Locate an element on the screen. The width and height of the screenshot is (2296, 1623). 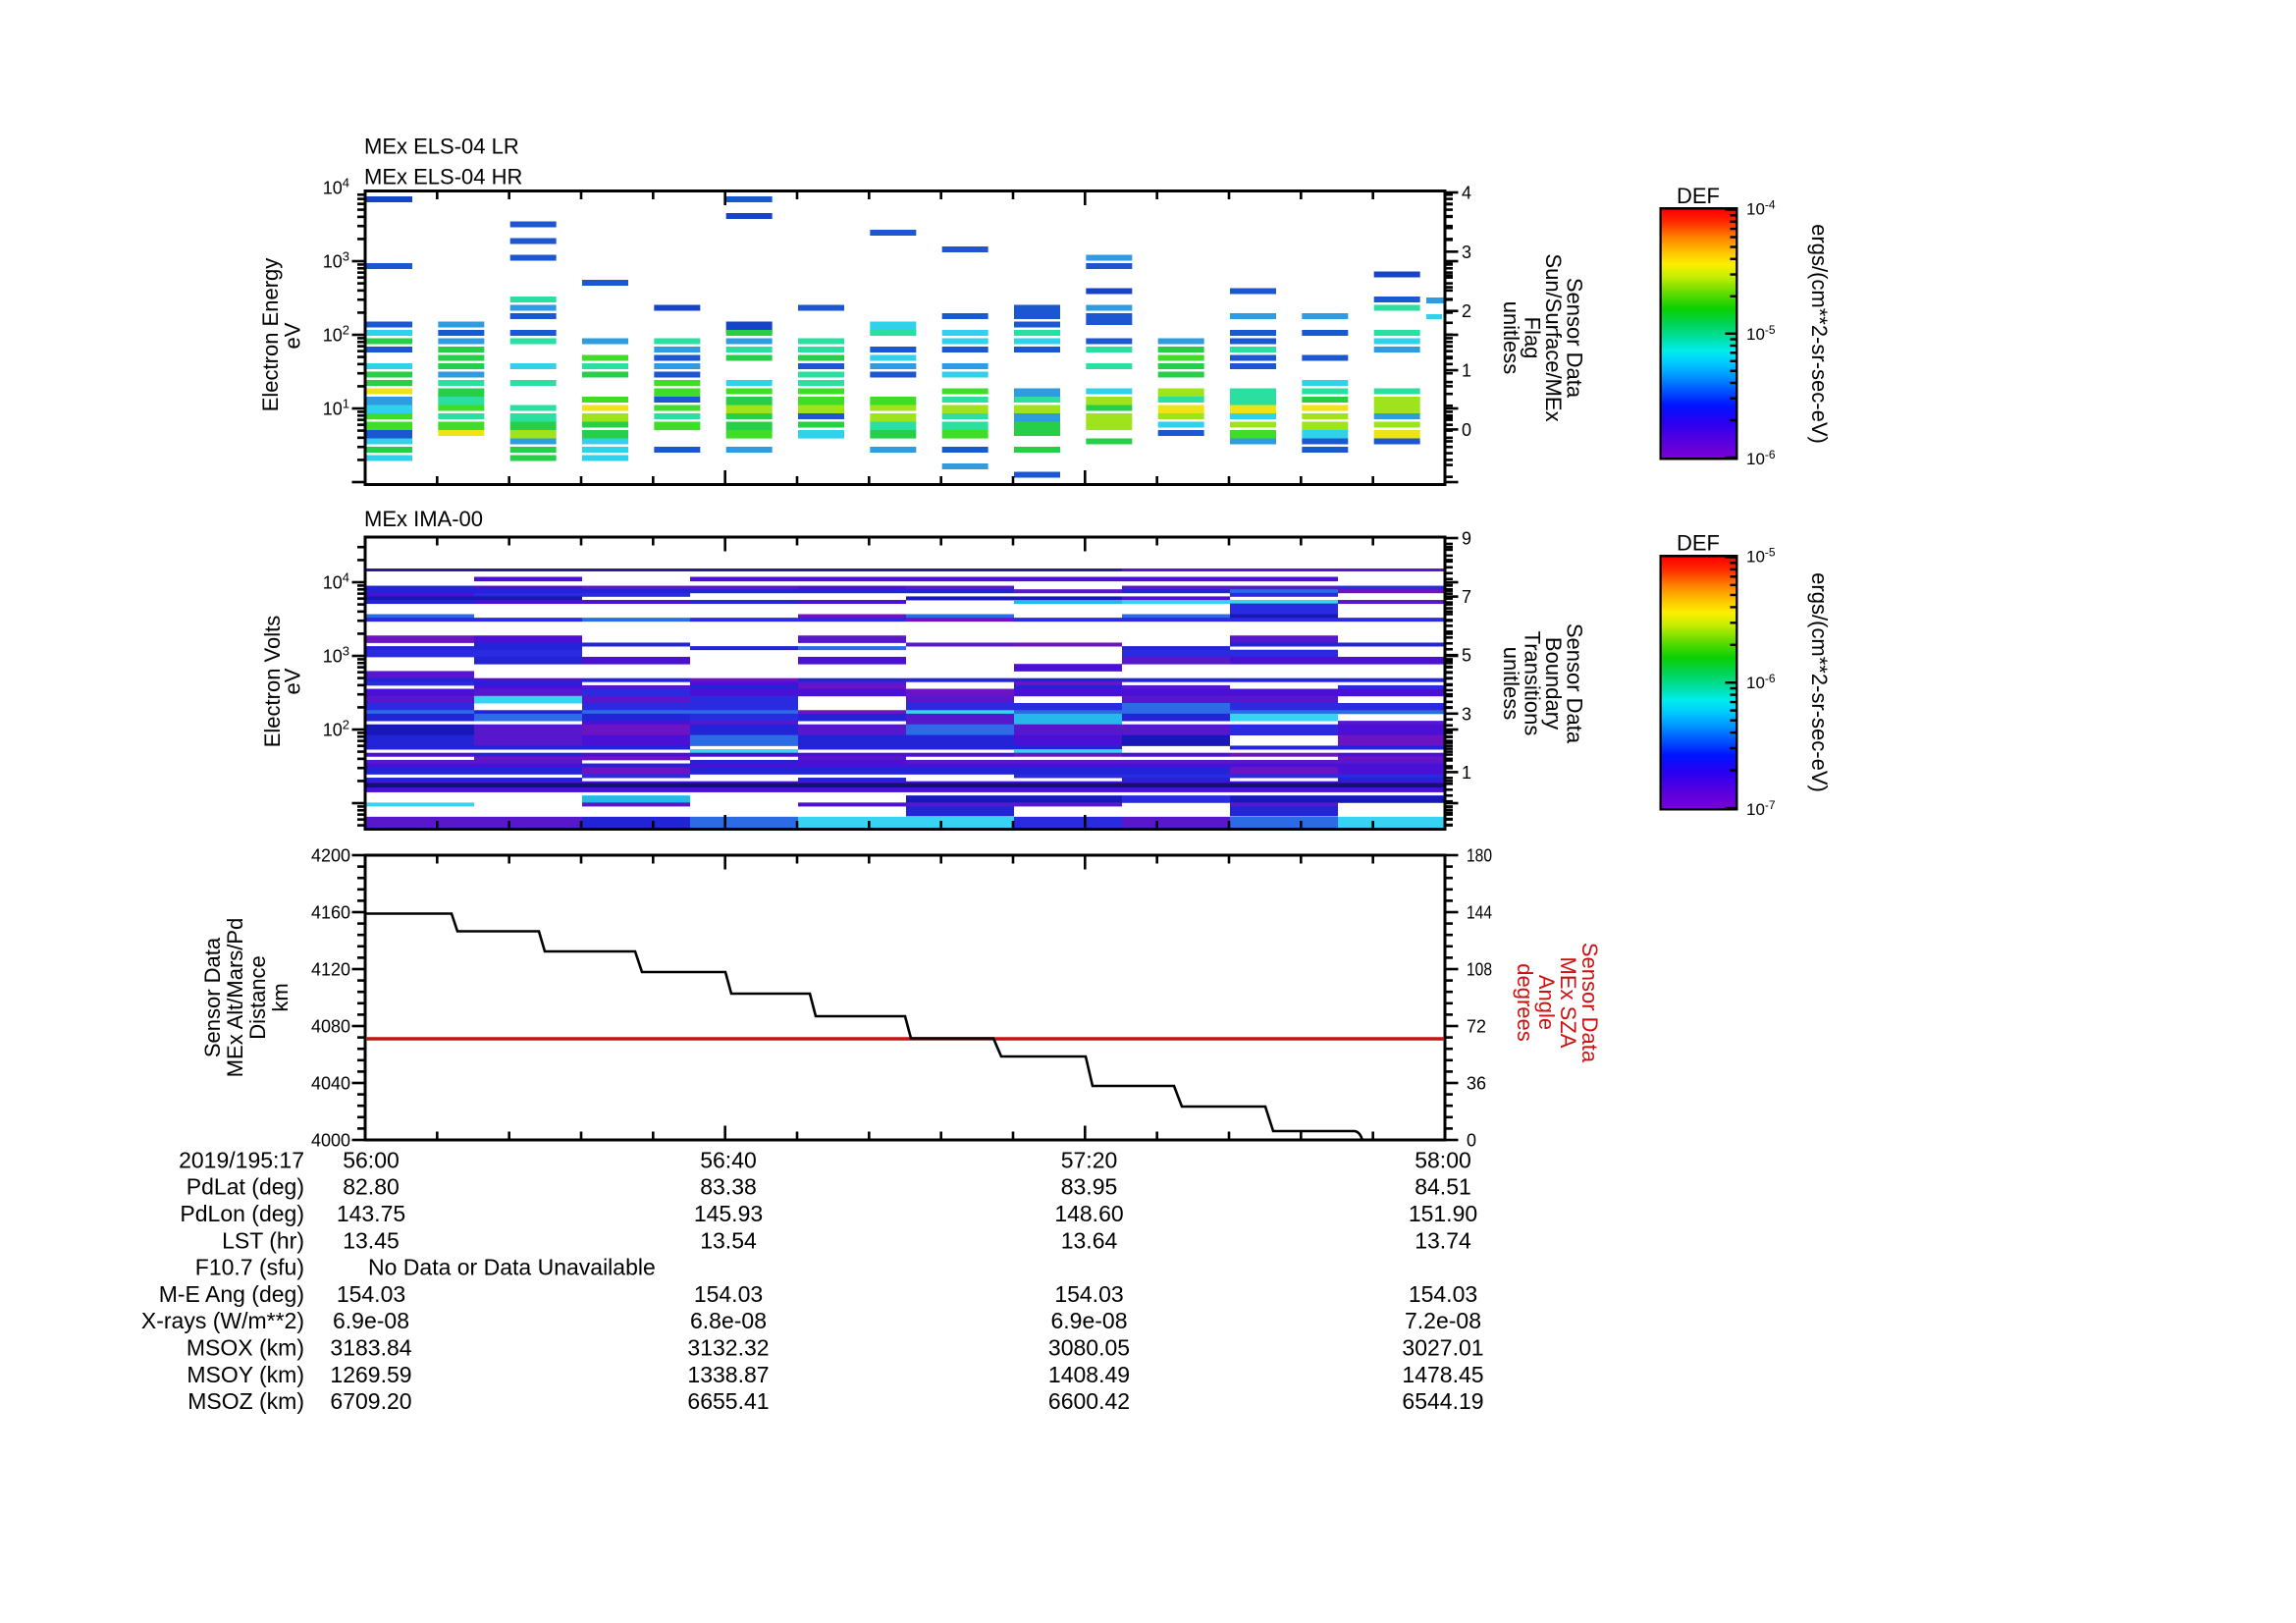
svg-text: Distance is located at coordinates (257, 997).